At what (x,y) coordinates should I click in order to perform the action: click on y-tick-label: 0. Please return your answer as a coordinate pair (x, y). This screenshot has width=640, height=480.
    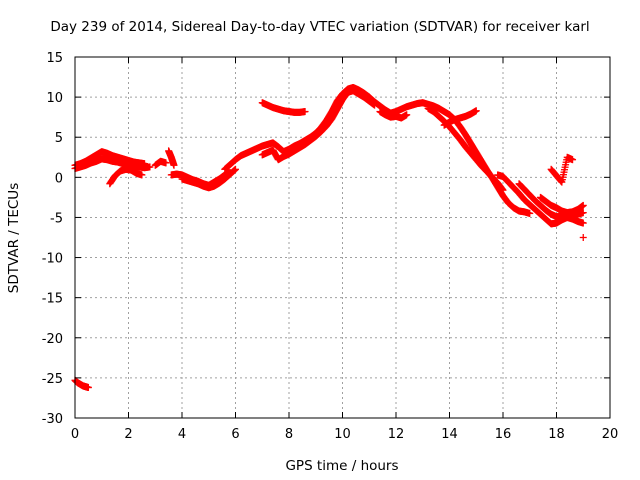
    Looking at the image, I should click on (59, 178).